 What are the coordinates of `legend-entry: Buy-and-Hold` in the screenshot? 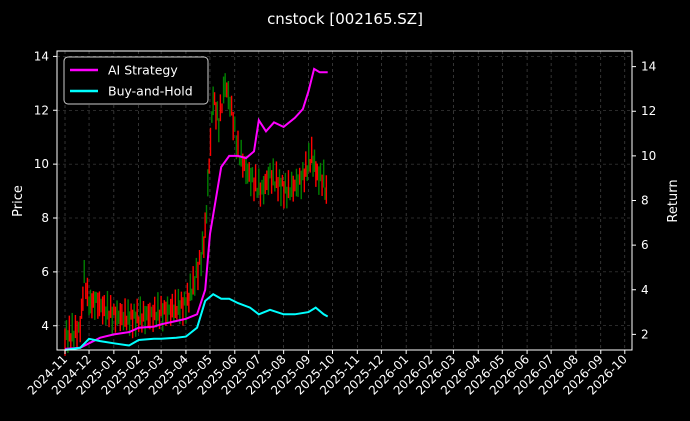 It's located at (150, 91).